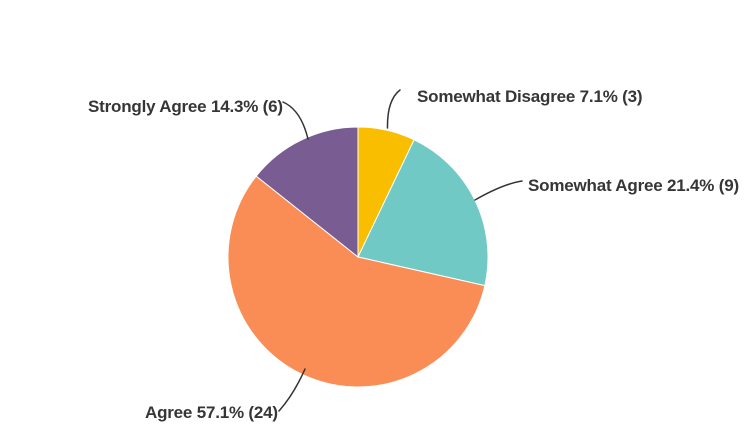  I want to click on leader-line-somewhat-disagree, so click(393, 109).